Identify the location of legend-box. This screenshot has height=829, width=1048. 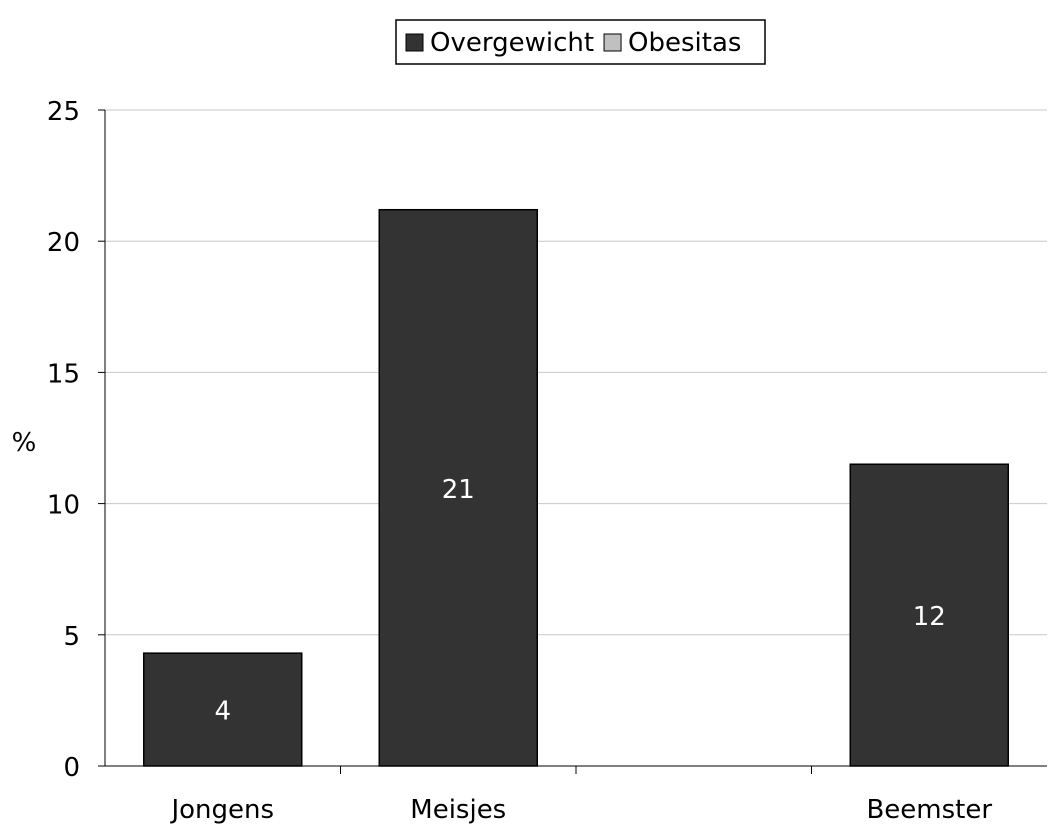
(580, 42).